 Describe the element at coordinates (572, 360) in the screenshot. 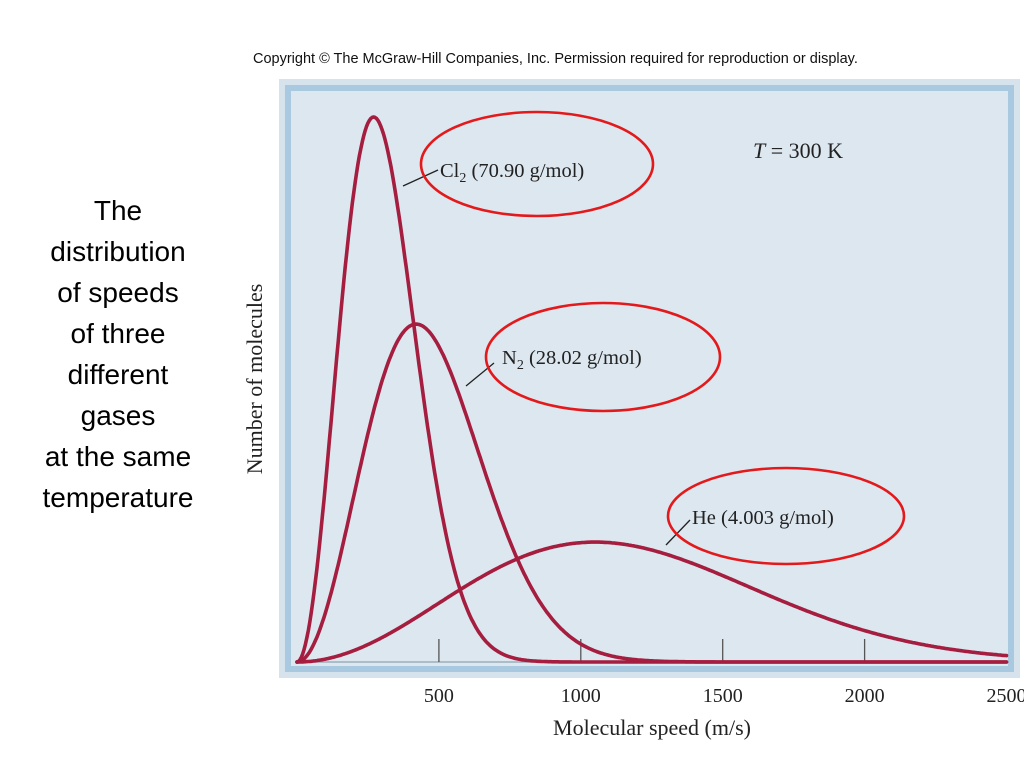

I see `series-label-n2: N2 (28.02 g/mol)` at that location.